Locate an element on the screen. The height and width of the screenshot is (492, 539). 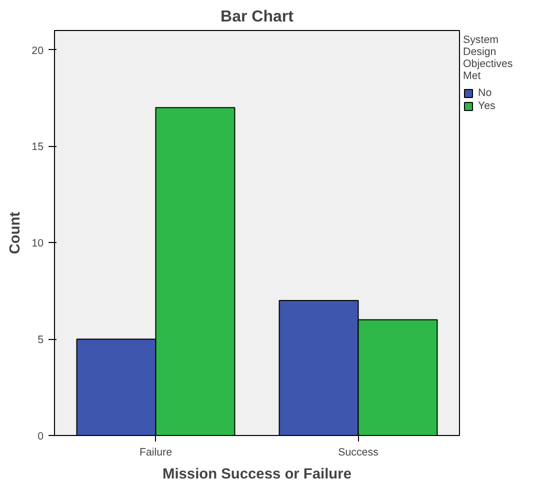
y-tick-label: 15 is located at coordinates (38, 147).